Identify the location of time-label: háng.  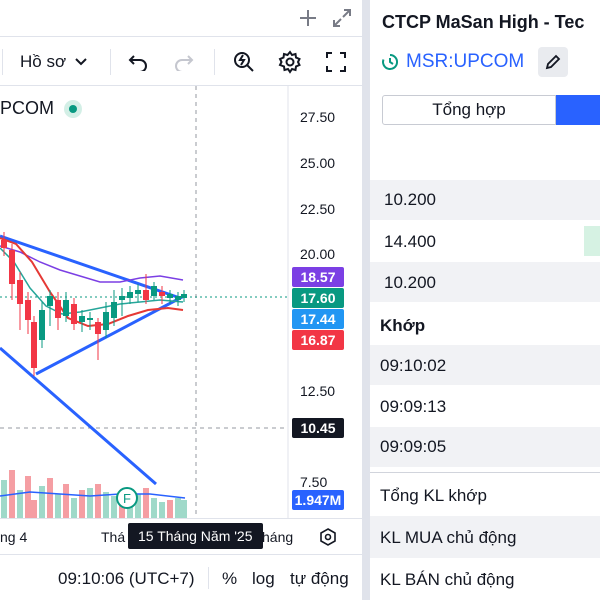
(278, 537).